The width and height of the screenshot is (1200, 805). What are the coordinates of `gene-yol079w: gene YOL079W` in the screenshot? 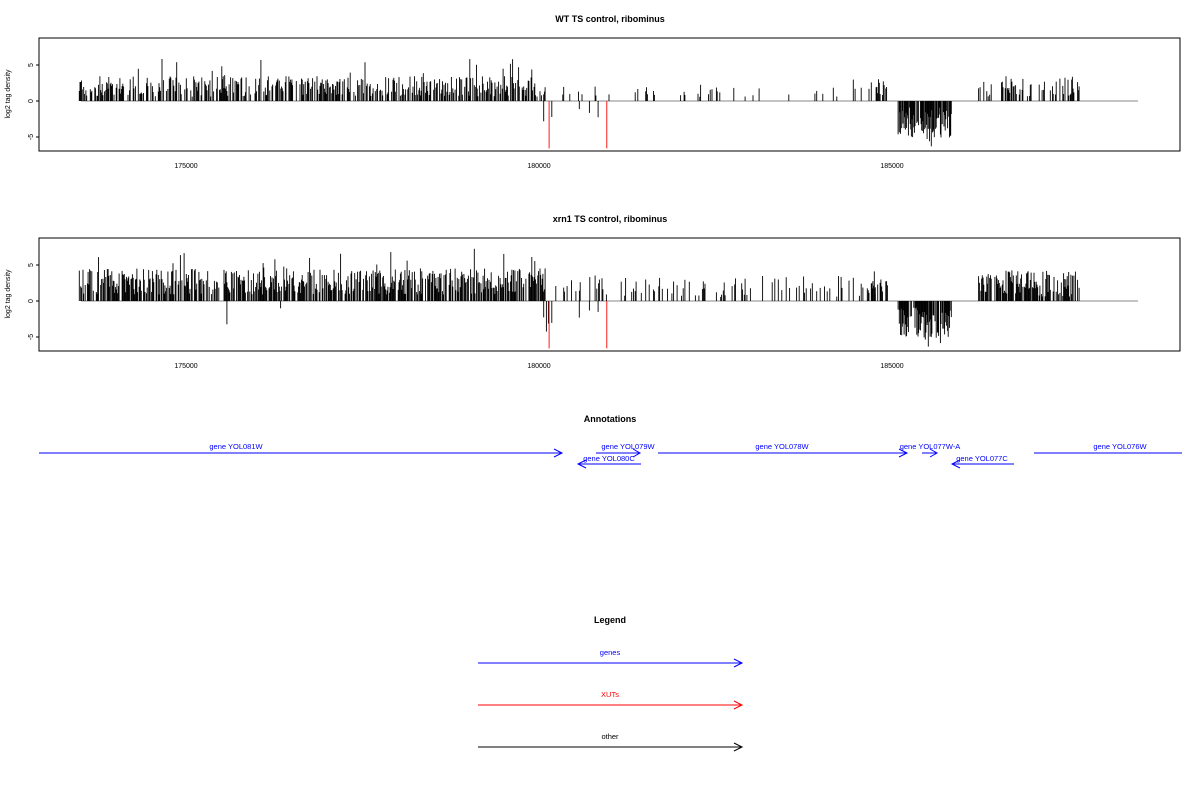 It's located at (626, 450).